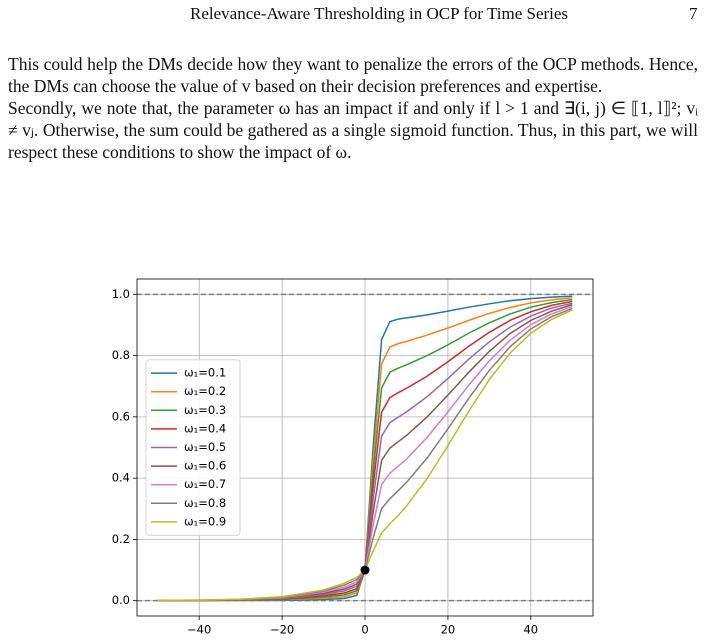 The width and height of the screenshot is (704, 642). I want to click on x-tick-label: 20, so click(448, 630).